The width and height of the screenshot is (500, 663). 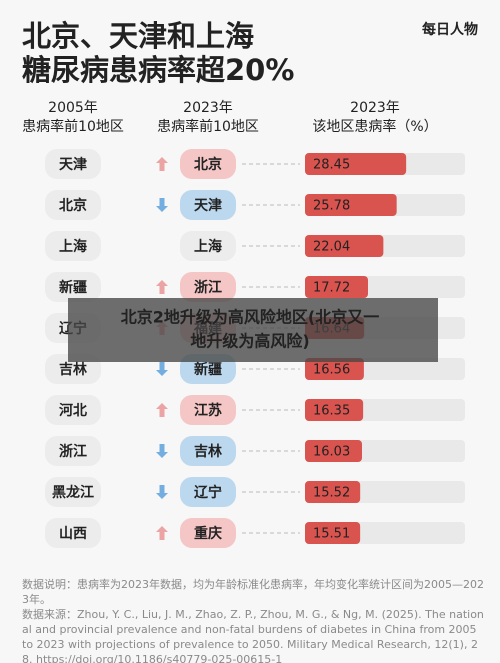 I want to click on value-label: 15.52, so click(x=331, y=493).